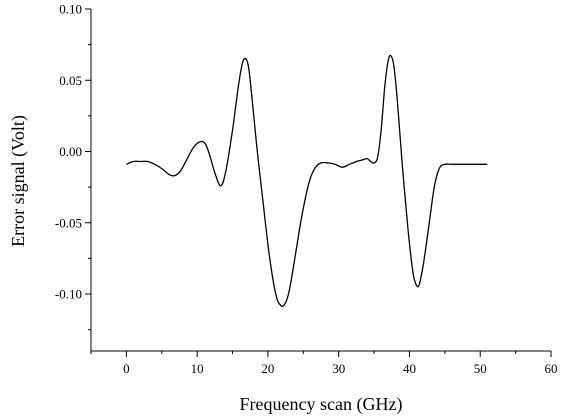 The image size is (571, 417). What do you see at coordinates (551, 368) in the screenshot?
I see `x-tick-label: 60` at bounding box center [551, 368].